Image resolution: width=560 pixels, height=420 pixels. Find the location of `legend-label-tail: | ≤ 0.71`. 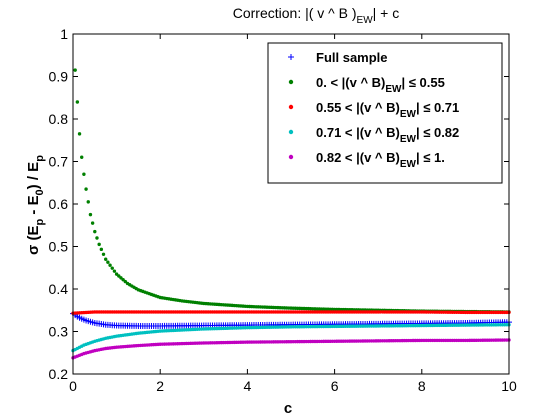

legend-label-tail: | ≤ 0.71 is located at coordinates (437, 107).